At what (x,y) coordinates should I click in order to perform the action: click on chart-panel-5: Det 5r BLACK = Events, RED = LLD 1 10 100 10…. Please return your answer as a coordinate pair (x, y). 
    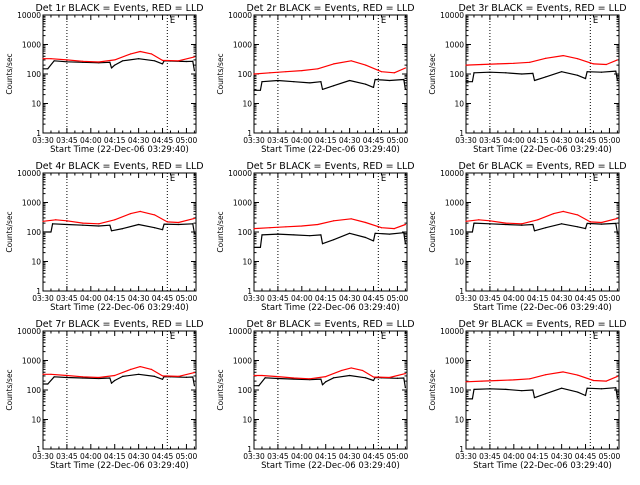
    Looking at the image, I should click on (315, 237).